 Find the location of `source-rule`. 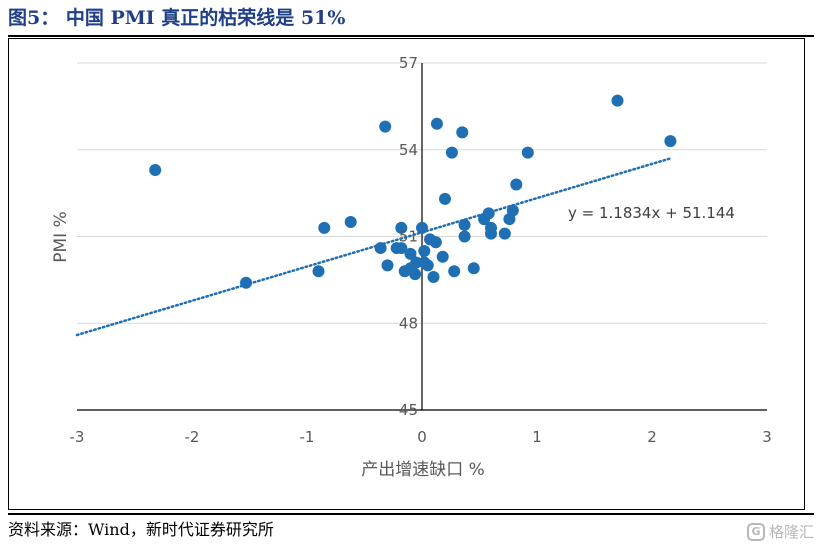

source-rule is located at coordinates (411, 514).